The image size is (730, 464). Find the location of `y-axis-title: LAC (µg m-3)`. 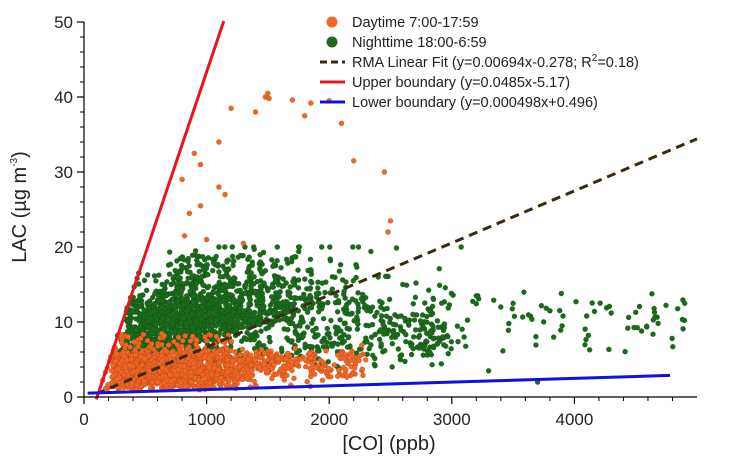

y-axis-title: LAC (µg m-3) is located at coordinates (20, 207).